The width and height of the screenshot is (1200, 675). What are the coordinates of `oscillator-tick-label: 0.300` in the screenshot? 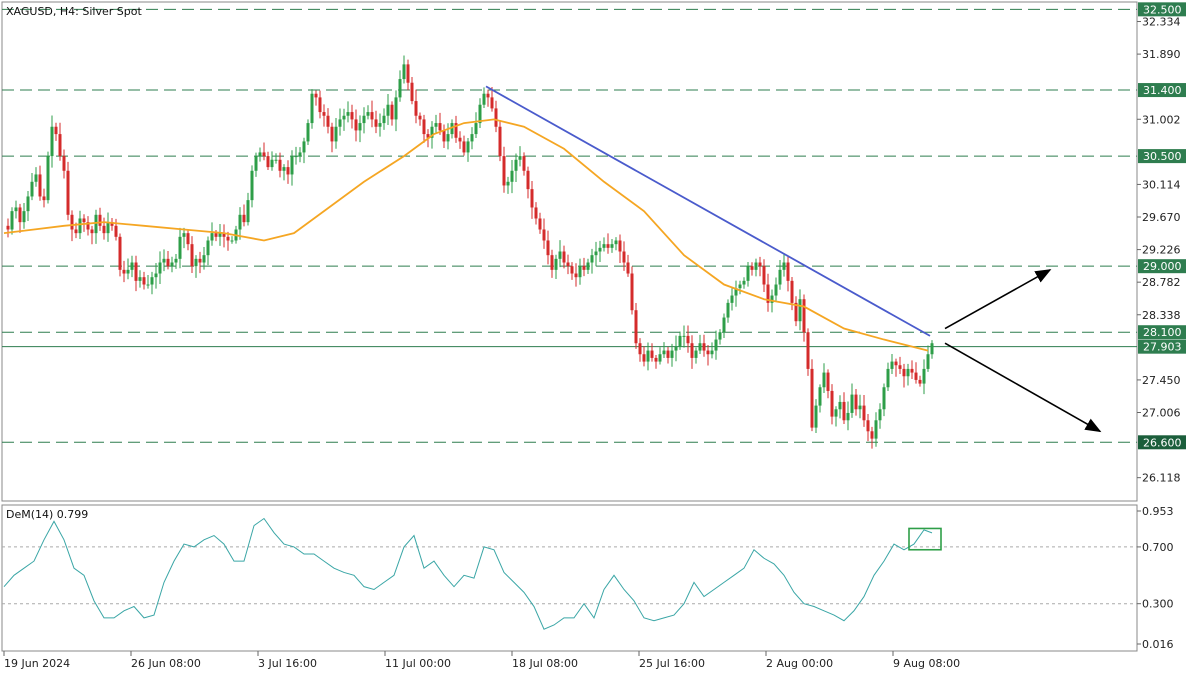 It's located at (1158, 604).